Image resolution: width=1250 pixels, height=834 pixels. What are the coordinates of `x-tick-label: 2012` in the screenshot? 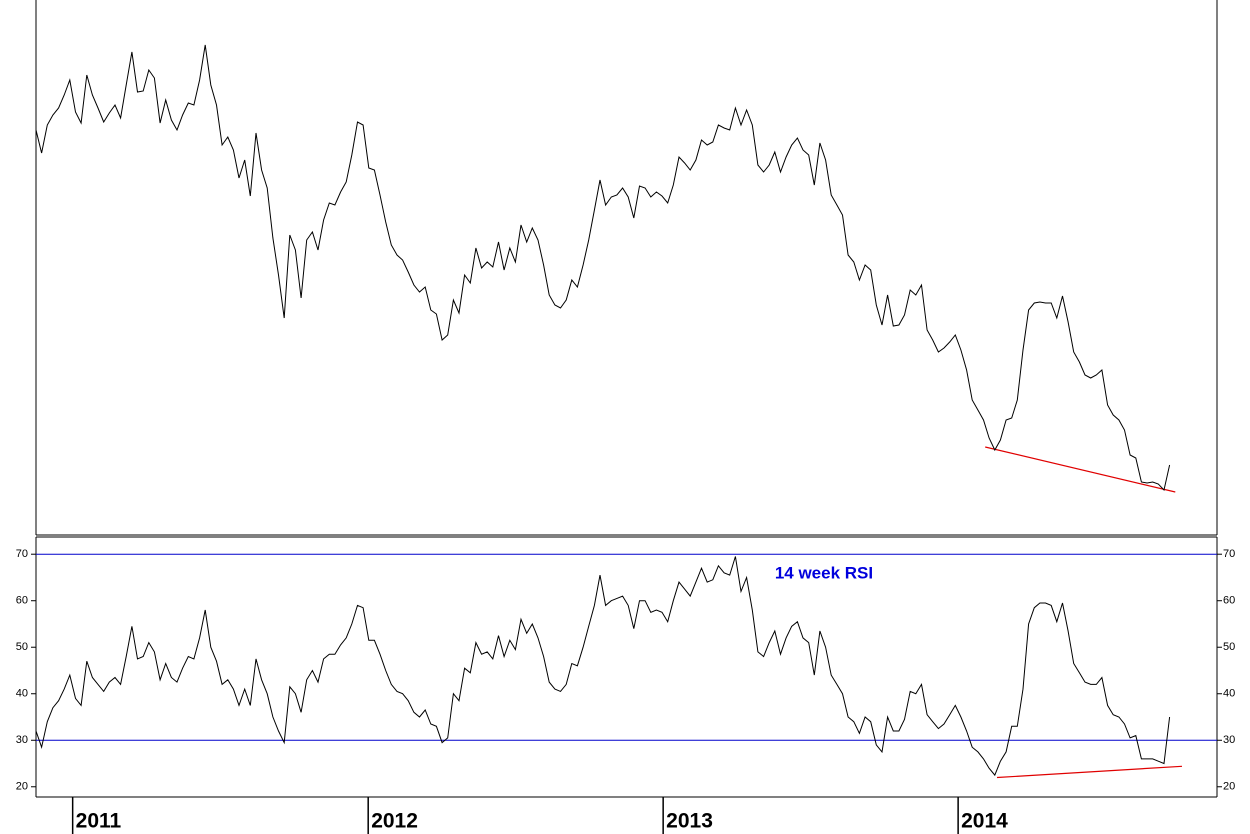 It's located at (394, 821).